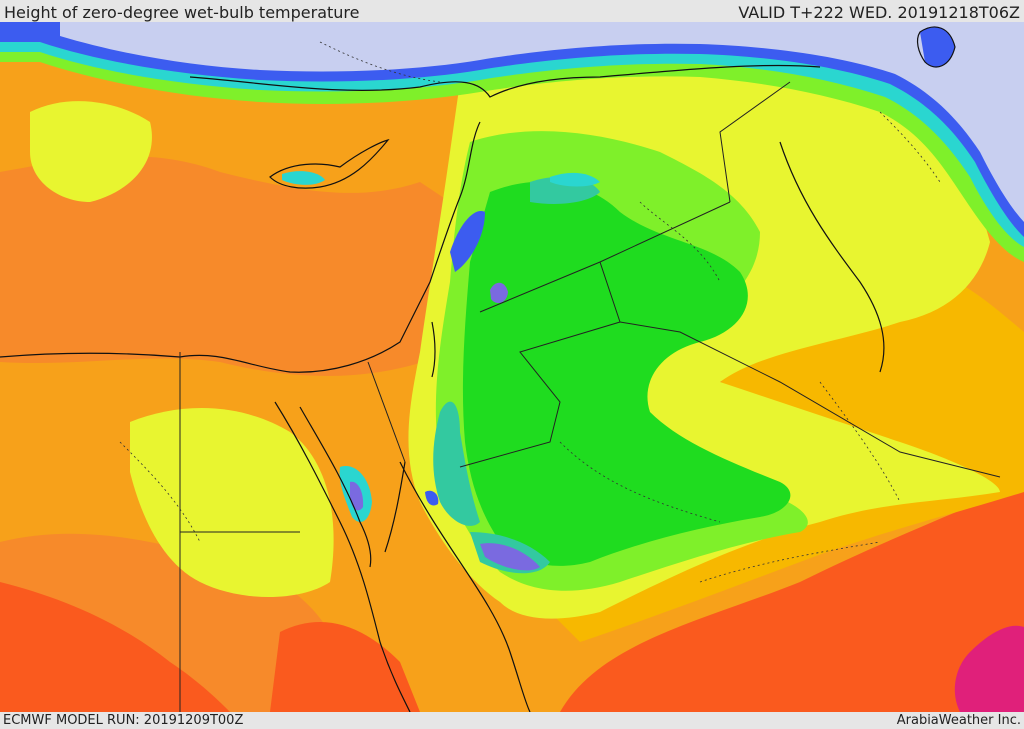  Describe the element at coordinates (575, 179) in the screenshot. I see `field-cyan-syria` at that location.